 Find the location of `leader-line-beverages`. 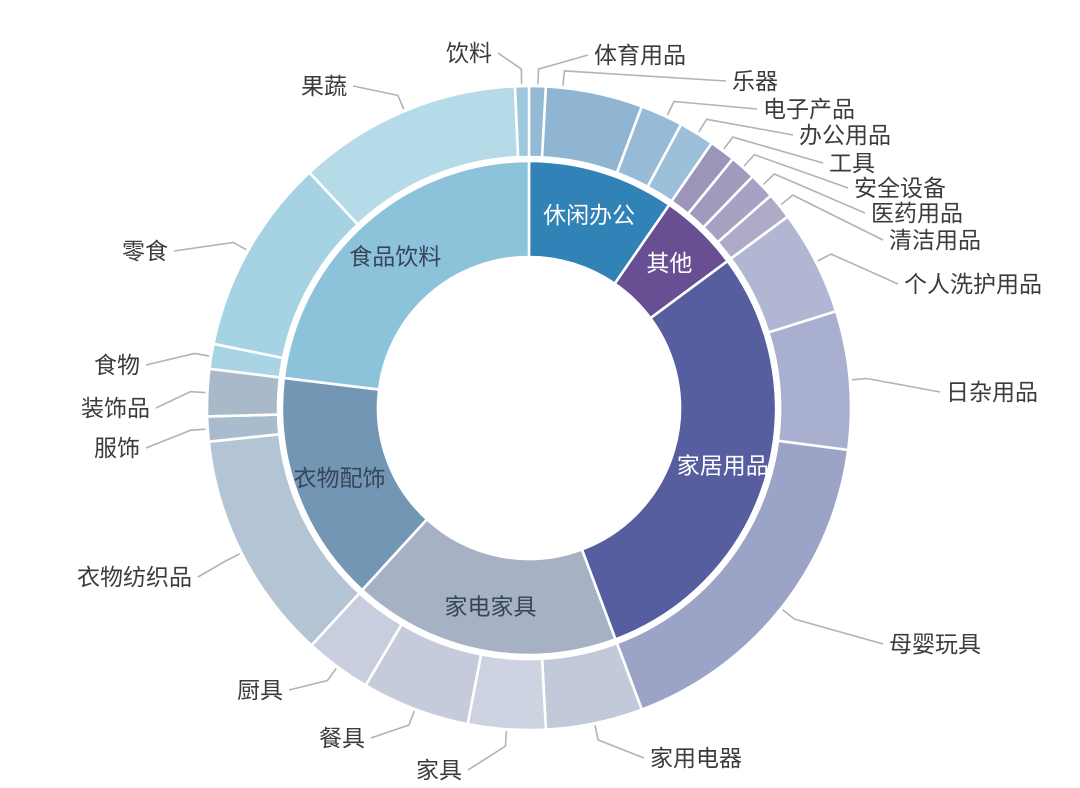

leader-line-beverages is located at coordinates (510, 68).